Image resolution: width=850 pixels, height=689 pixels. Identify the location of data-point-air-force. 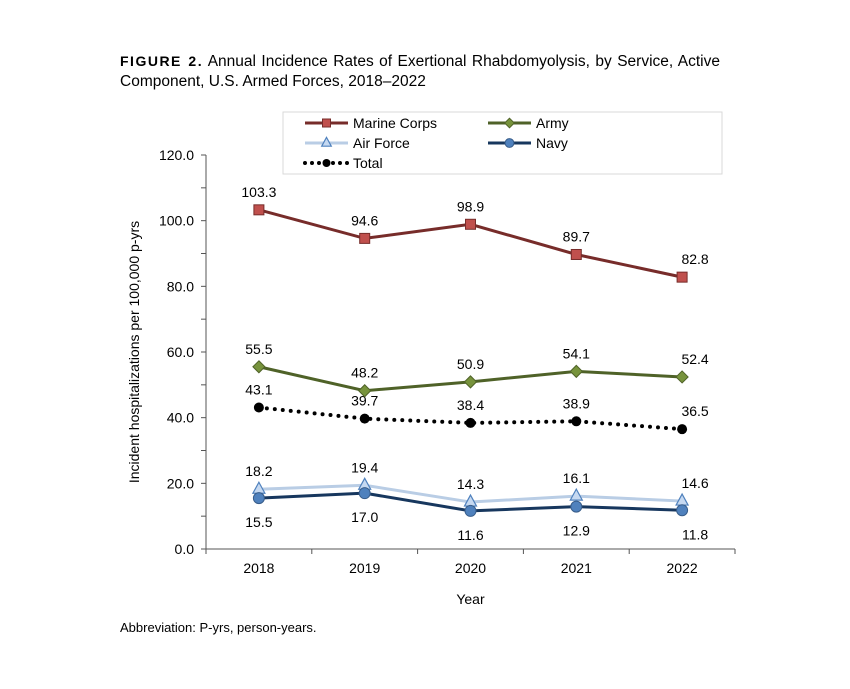
(576, 494).